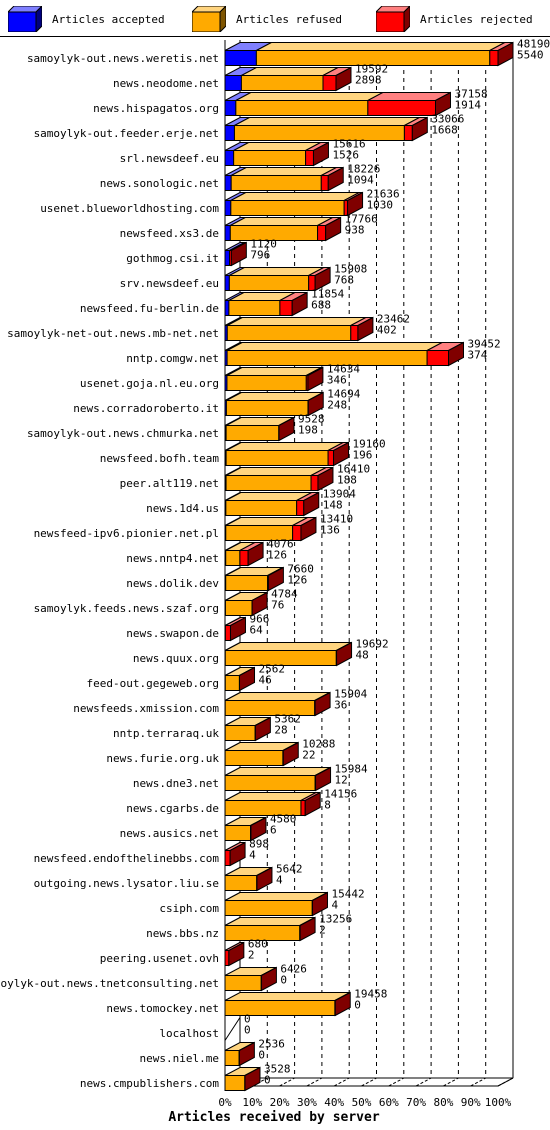 The image size is (550, 1130). Describe the element at coordinates (172, 808) in the screenshot. I see `category-label: news.cgarbs.de` at that location.